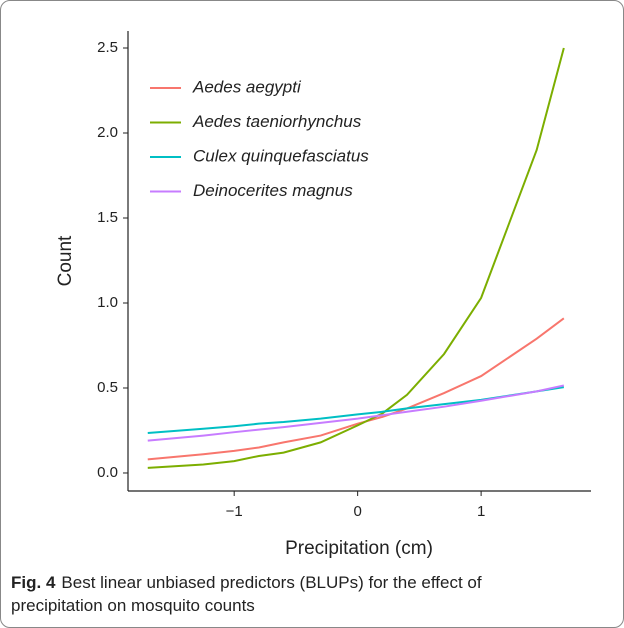  Describe the element at coordinates (356, 413) in the screenshot. I see `series-line` at that location.